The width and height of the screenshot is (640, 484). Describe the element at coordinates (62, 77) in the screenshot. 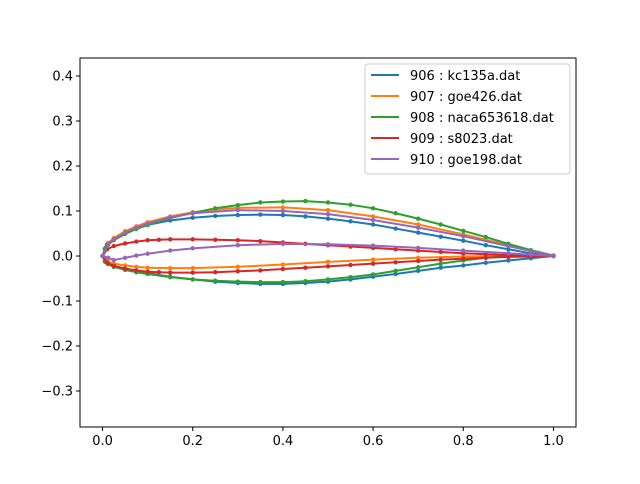

I see `y-tick-label: 0.4` at that location.